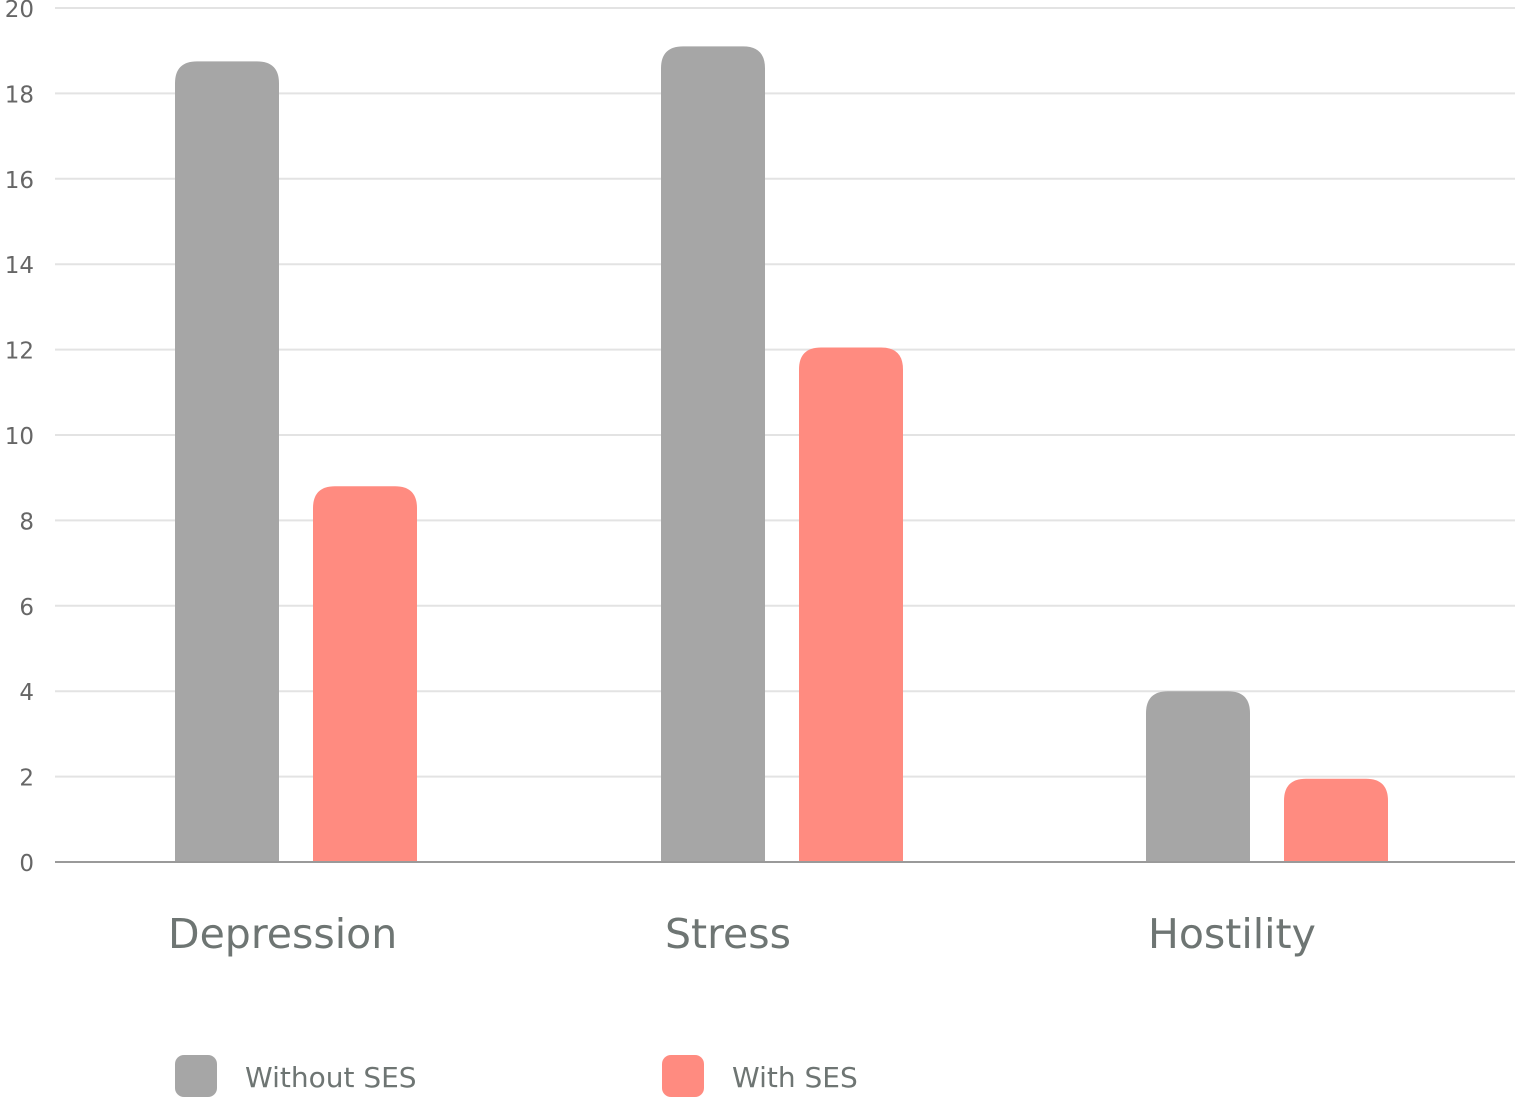  I want to click on bar-hostility-with-ses, so click(1336, 820).